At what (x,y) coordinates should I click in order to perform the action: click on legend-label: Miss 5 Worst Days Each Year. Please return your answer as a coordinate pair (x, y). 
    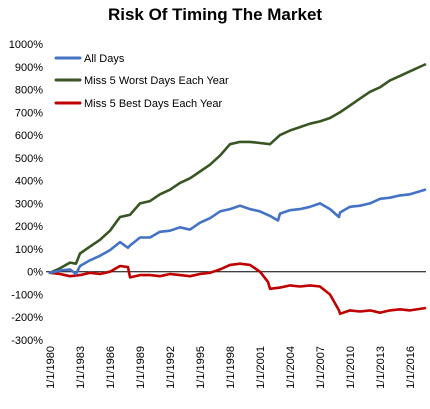
    Looking at the image, I should click on (156, 81).